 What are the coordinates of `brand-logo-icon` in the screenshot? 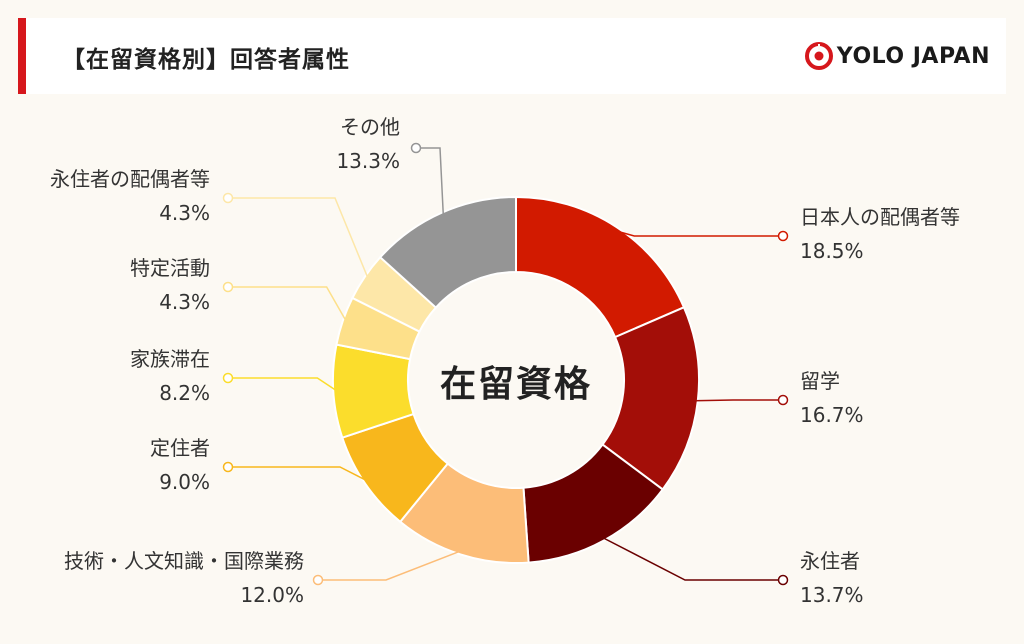 It's located at (818, 56).